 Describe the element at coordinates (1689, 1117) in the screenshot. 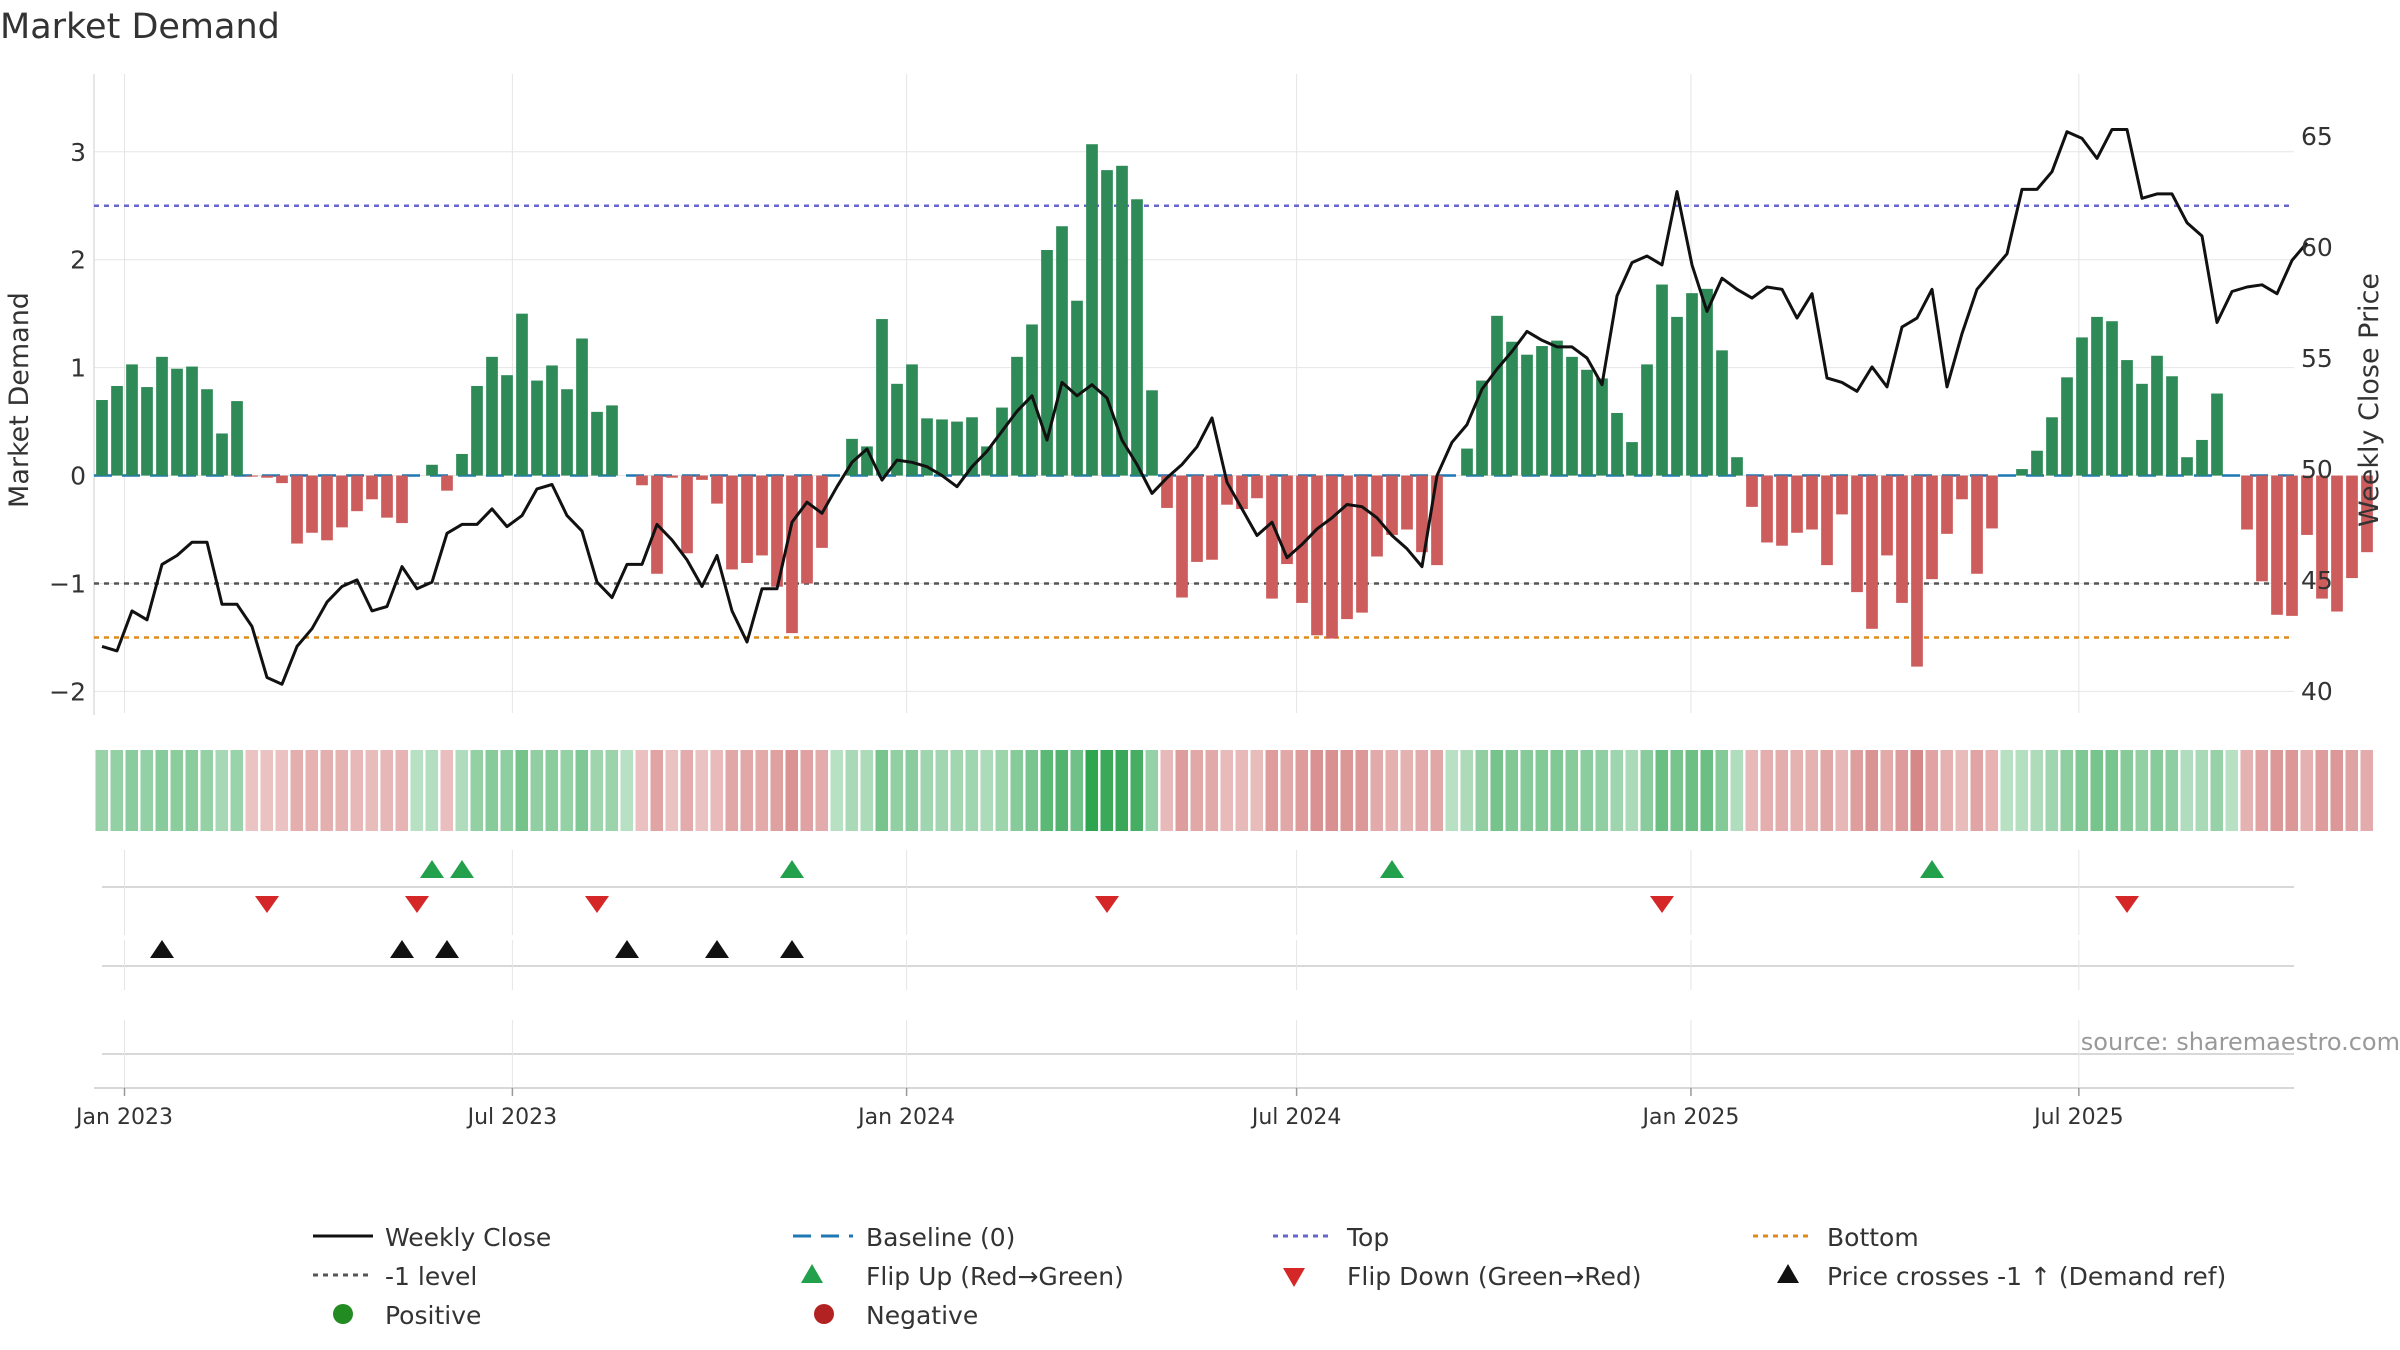

I see `x-tick-label-4: Jan 2025` at that location.